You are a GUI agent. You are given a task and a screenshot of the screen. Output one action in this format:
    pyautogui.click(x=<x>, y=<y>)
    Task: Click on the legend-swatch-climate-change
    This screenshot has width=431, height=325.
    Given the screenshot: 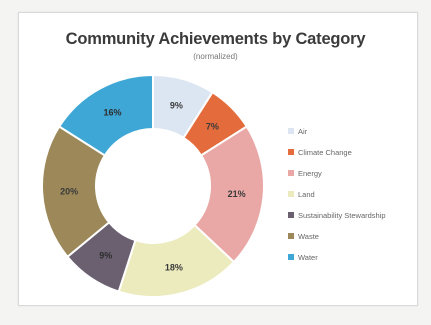 What is the action you would take?
    pyautogui.click(x=291, y=152)
    